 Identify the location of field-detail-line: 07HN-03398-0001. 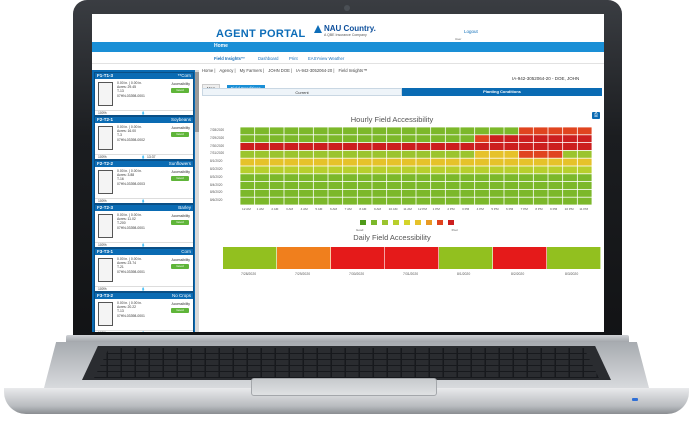
(131, 271).